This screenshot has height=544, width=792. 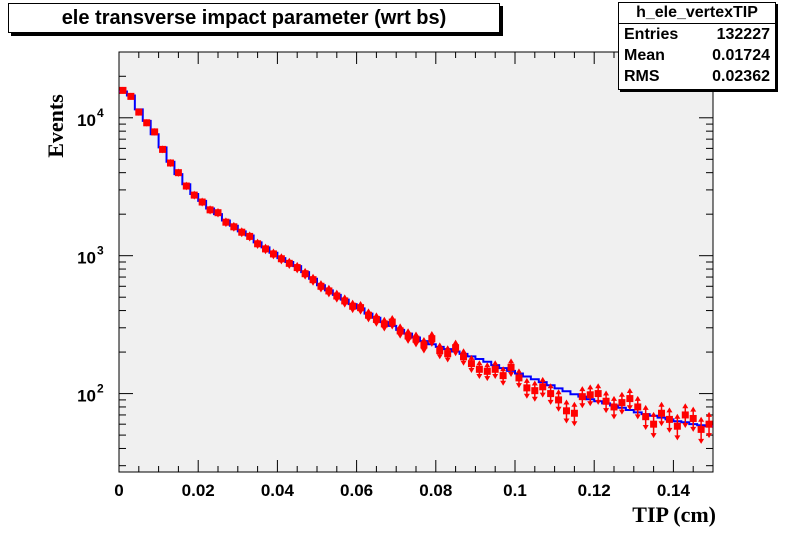 What do you see at coordinates (278, 490) in the screenshot?
I see `x-tick-label: 0.04` at bounding box center [278, 490].